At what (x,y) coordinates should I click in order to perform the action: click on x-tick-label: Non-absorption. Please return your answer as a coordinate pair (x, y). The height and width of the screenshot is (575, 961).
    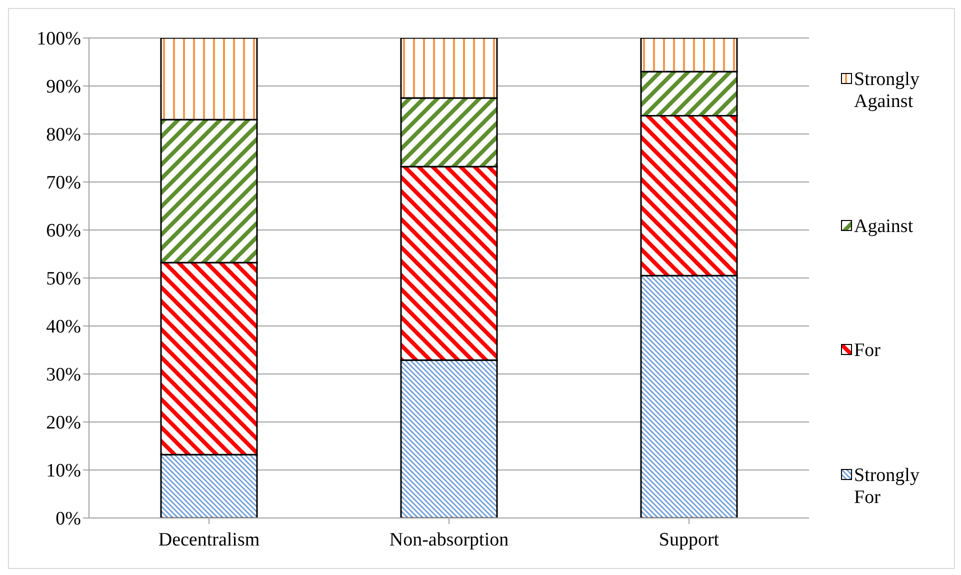
    Looking at the image, I should click on (449, 539).